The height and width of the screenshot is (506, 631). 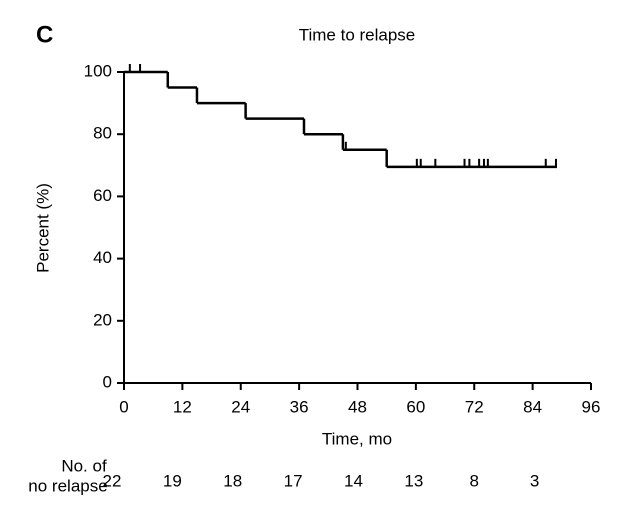 What do you see at coordinates (293, 480) in the screenshot?
I see `risk-value: 17` at bounding box center [293, 480].